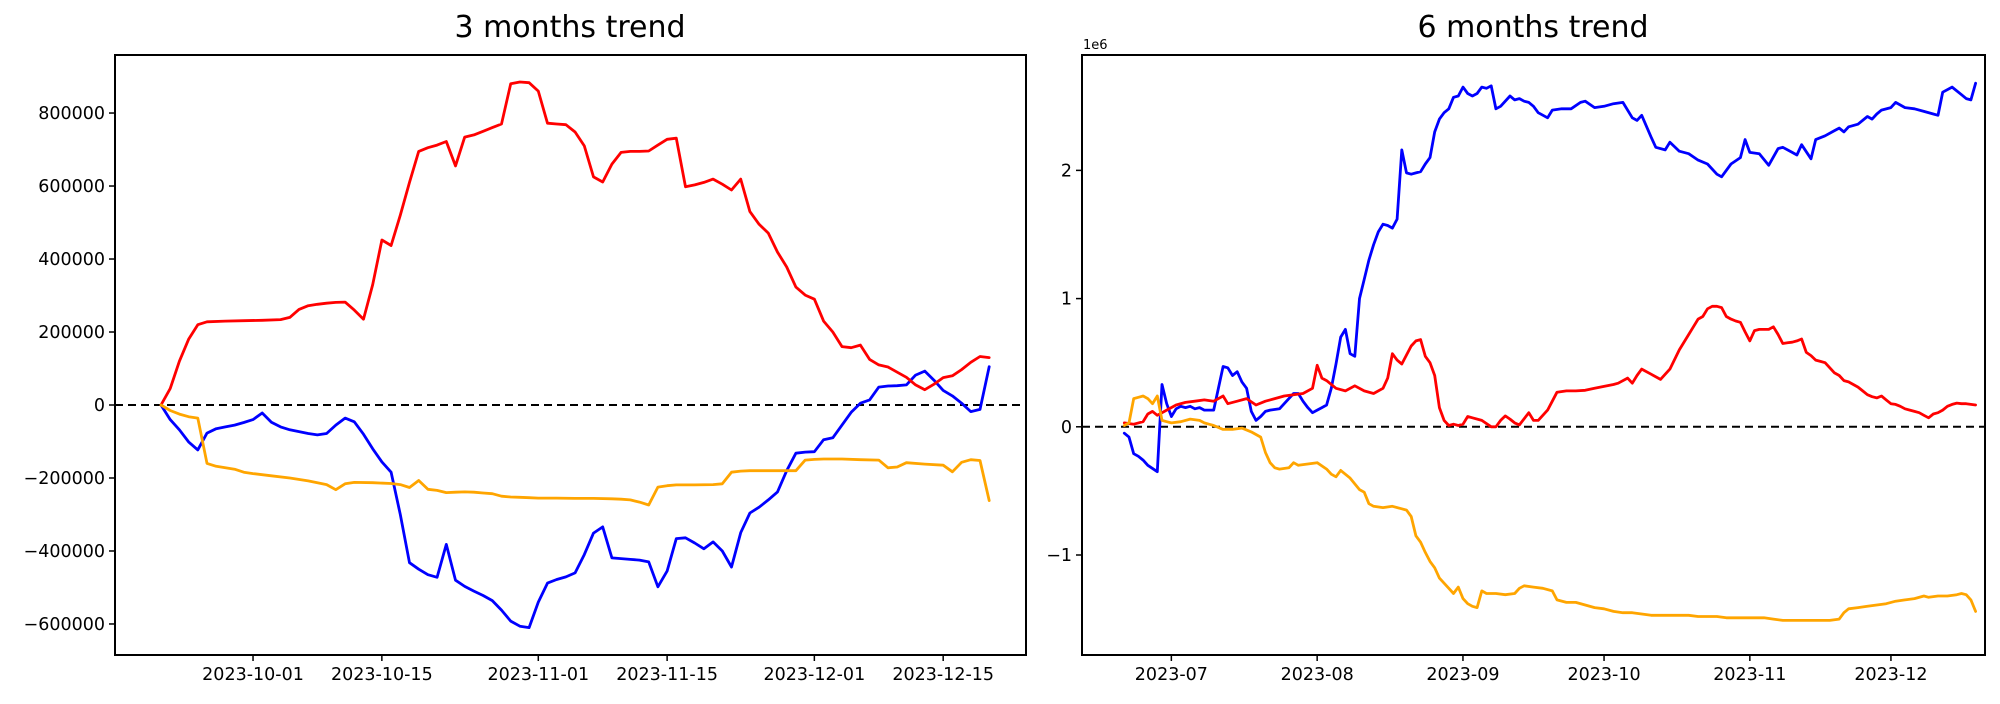  Describe the element at coordinates (71, 187) in the screenshot. I see `y-axis-tick-label: 600000` at that location.